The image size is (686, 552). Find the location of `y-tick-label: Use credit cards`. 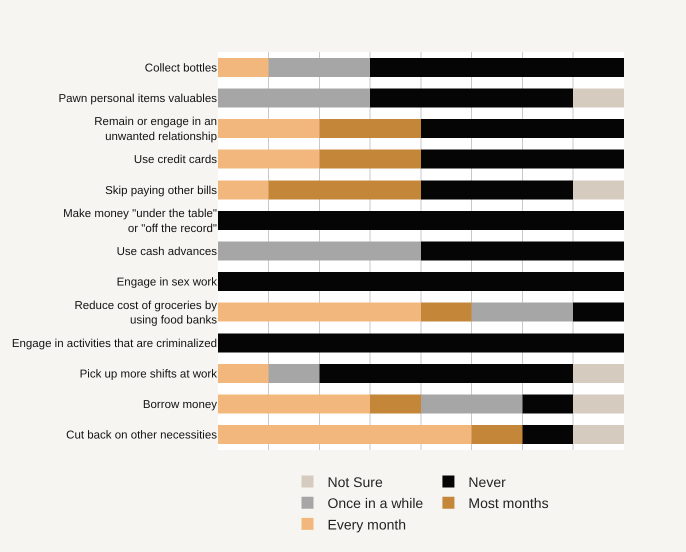

y-tick-label: Use credit cards is located at coordinates (176, 160).